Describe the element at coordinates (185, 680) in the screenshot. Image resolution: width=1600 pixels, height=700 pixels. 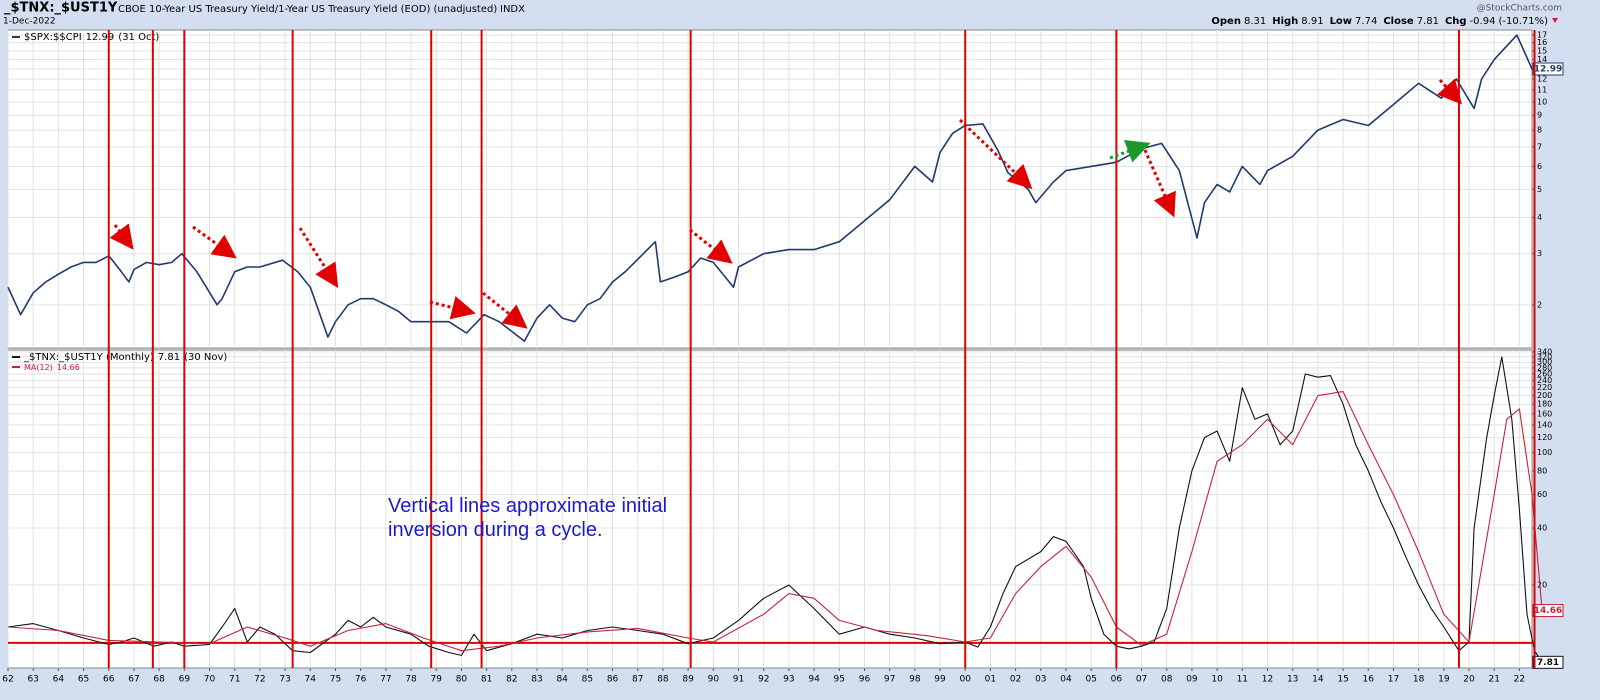
I see `x-tick-label: 69` at that location.